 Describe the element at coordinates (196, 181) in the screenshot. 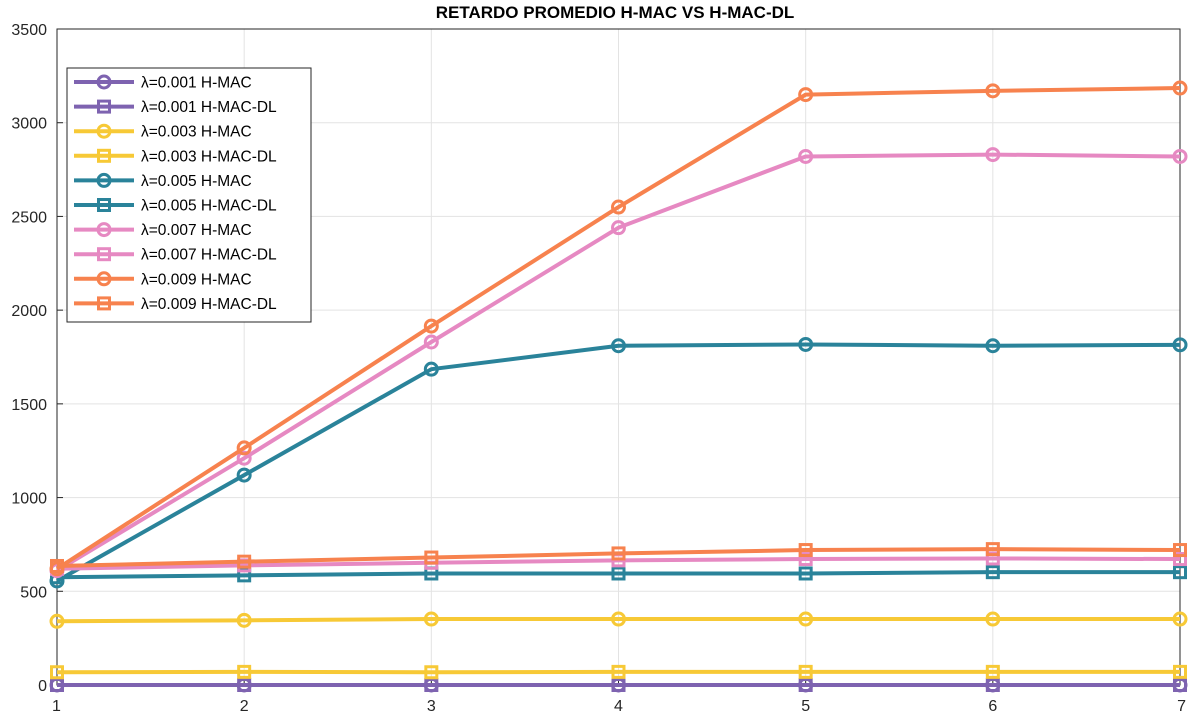

I see `legend-label: λ=0.005 H-MAC` at that location.